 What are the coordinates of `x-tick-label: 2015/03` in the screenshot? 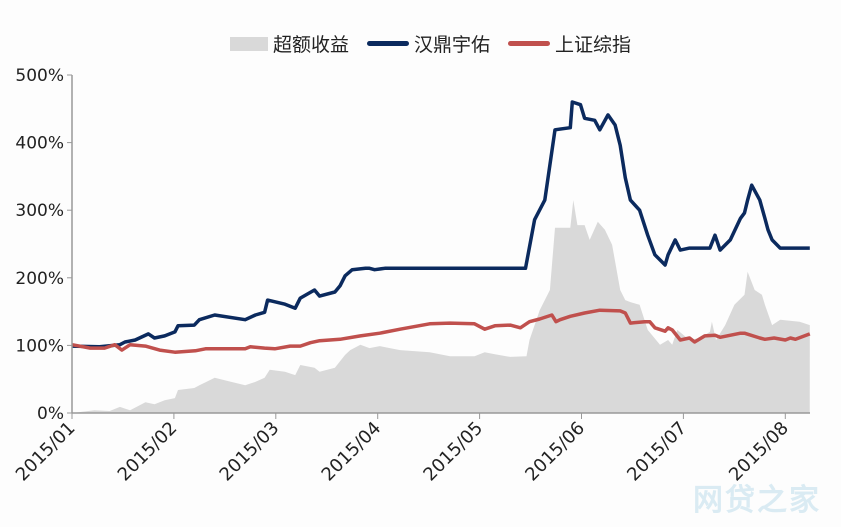 It's located at (250, 452).